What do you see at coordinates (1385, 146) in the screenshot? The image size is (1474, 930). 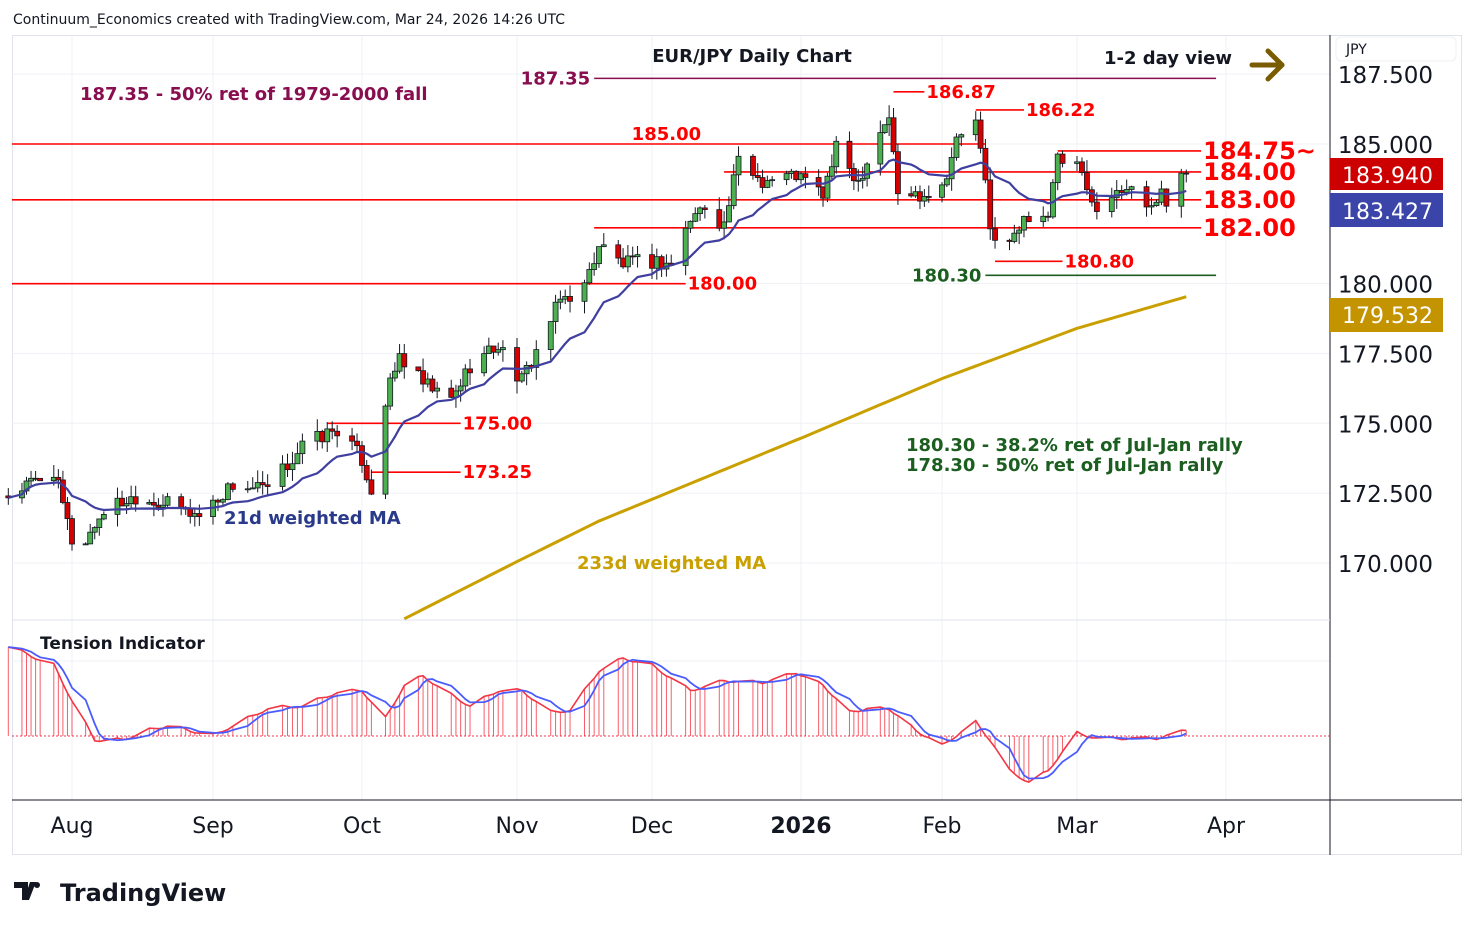 I see `price-tick: 185.000` at bounding box center [1385, 146].